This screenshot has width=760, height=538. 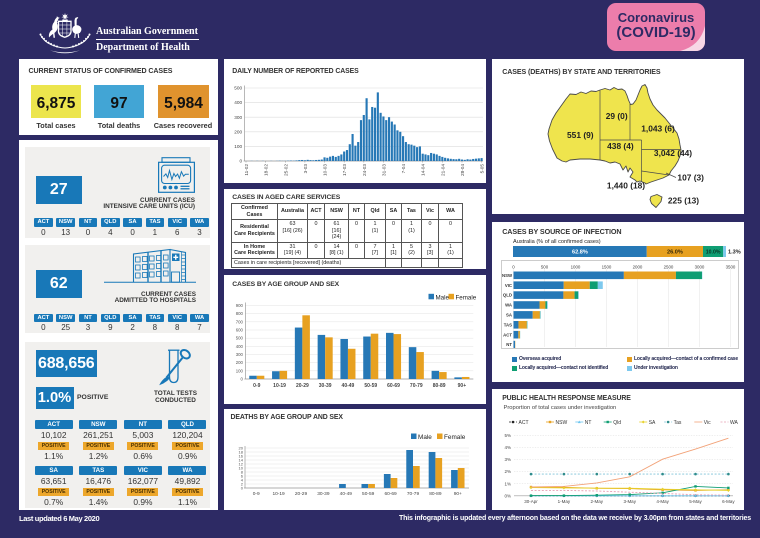 I want to click on svg-text: 1.3%, so click(x=734, y=253).